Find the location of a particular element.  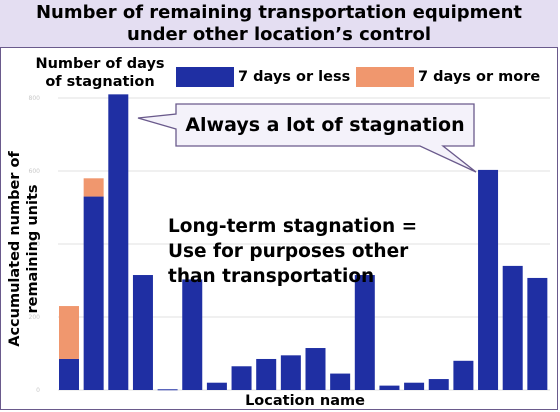

y-axis-label: Accumulated number of remaining units is located at coordinates (24, 249).